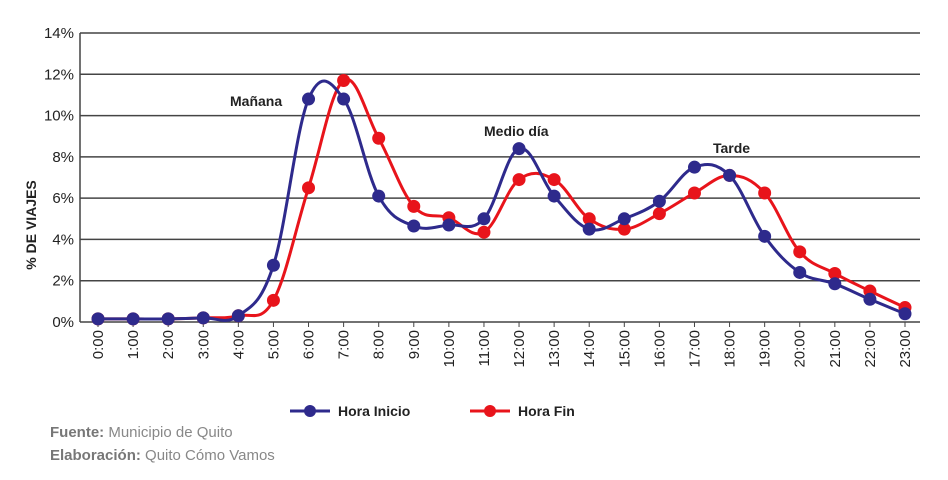  I want to click on elaboration-line: Elaboración: Quito Cómo Vamos, so click(162, 455).